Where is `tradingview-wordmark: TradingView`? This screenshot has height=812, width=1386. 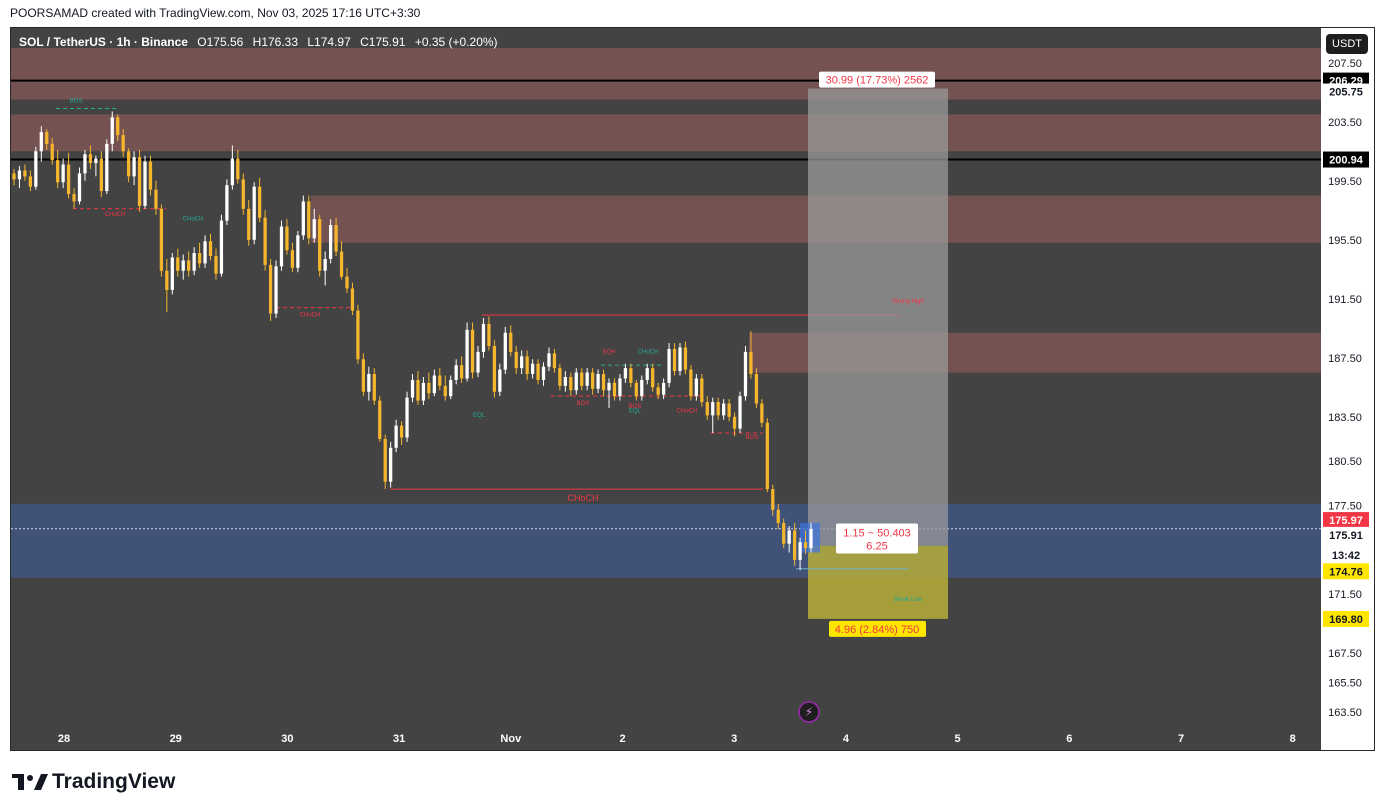 tradingview-wordmark: TradingView is located at coordinates (114, 781).